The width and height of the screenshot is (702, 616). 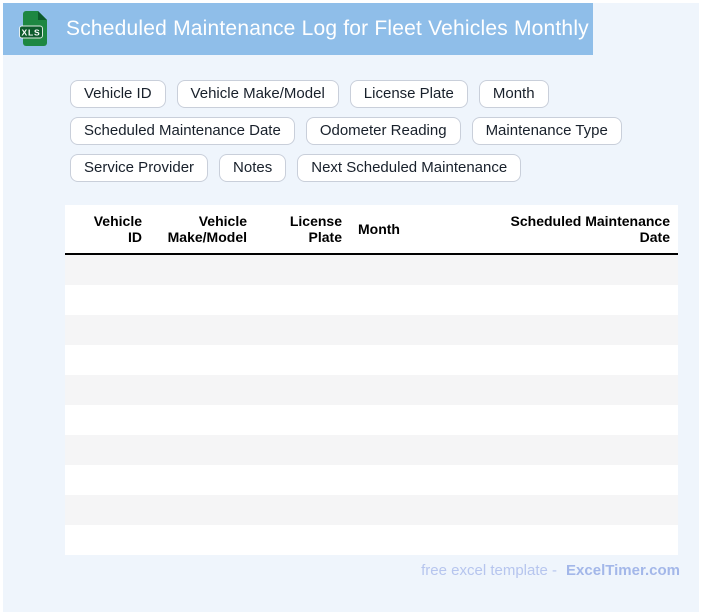 What do you see at coordinates (118, 94) in the screenshot?
I see `field-chip: Vehicle ID` at bounding box center [118, 94].